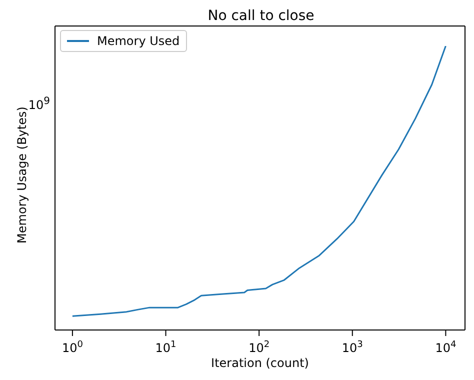 Image resolution: width=474 pixels, height=380 pixels. Describe the element at coordinates (39, 104) in the screenshot. I see `text: 10$^{9}$` at that location.